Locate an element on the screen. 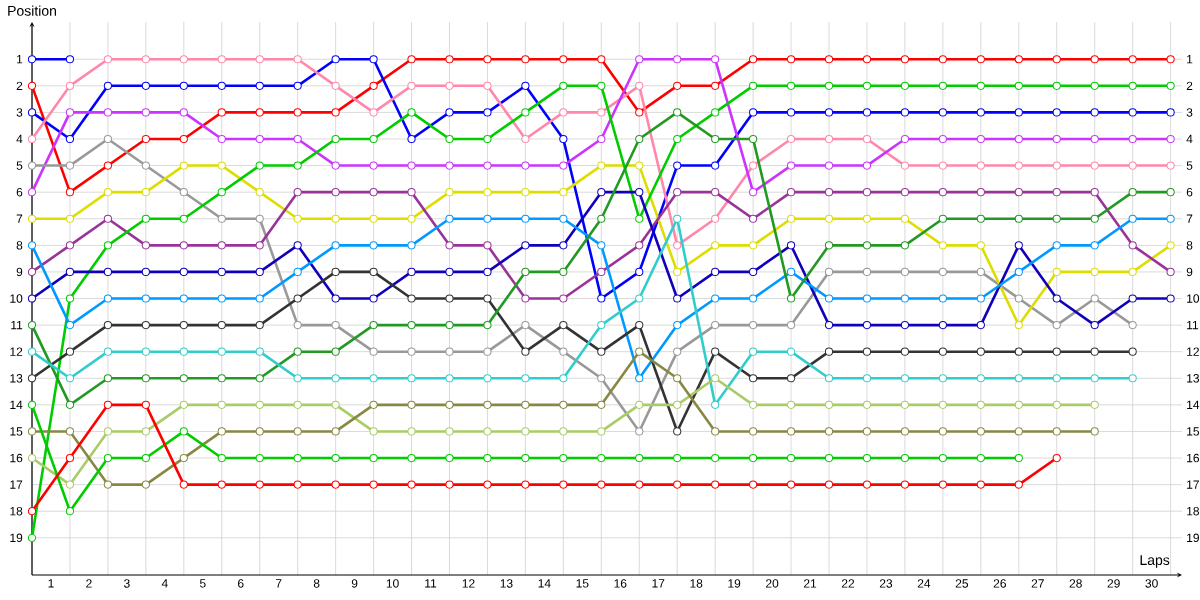 This screenshot has width=1200, height=600. y2-tick-label: 1 is located at coordinates (1190, 59).